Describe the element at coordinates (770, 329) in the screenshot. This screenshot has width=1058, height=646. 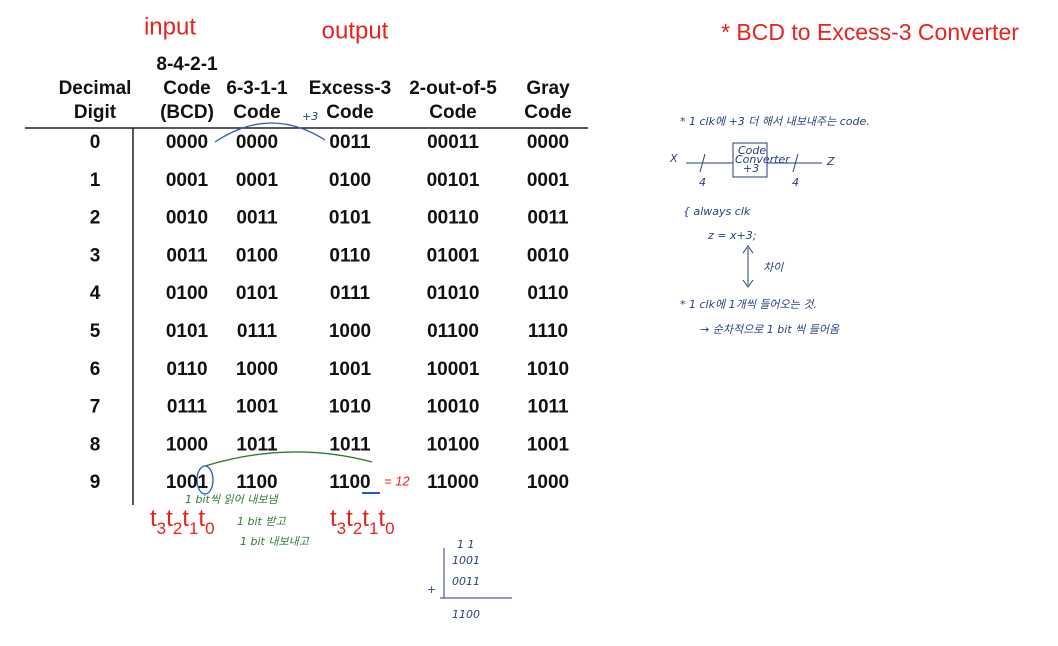
I see `note: → 순차적으로 1 bit 씩 들어옴` at that location.